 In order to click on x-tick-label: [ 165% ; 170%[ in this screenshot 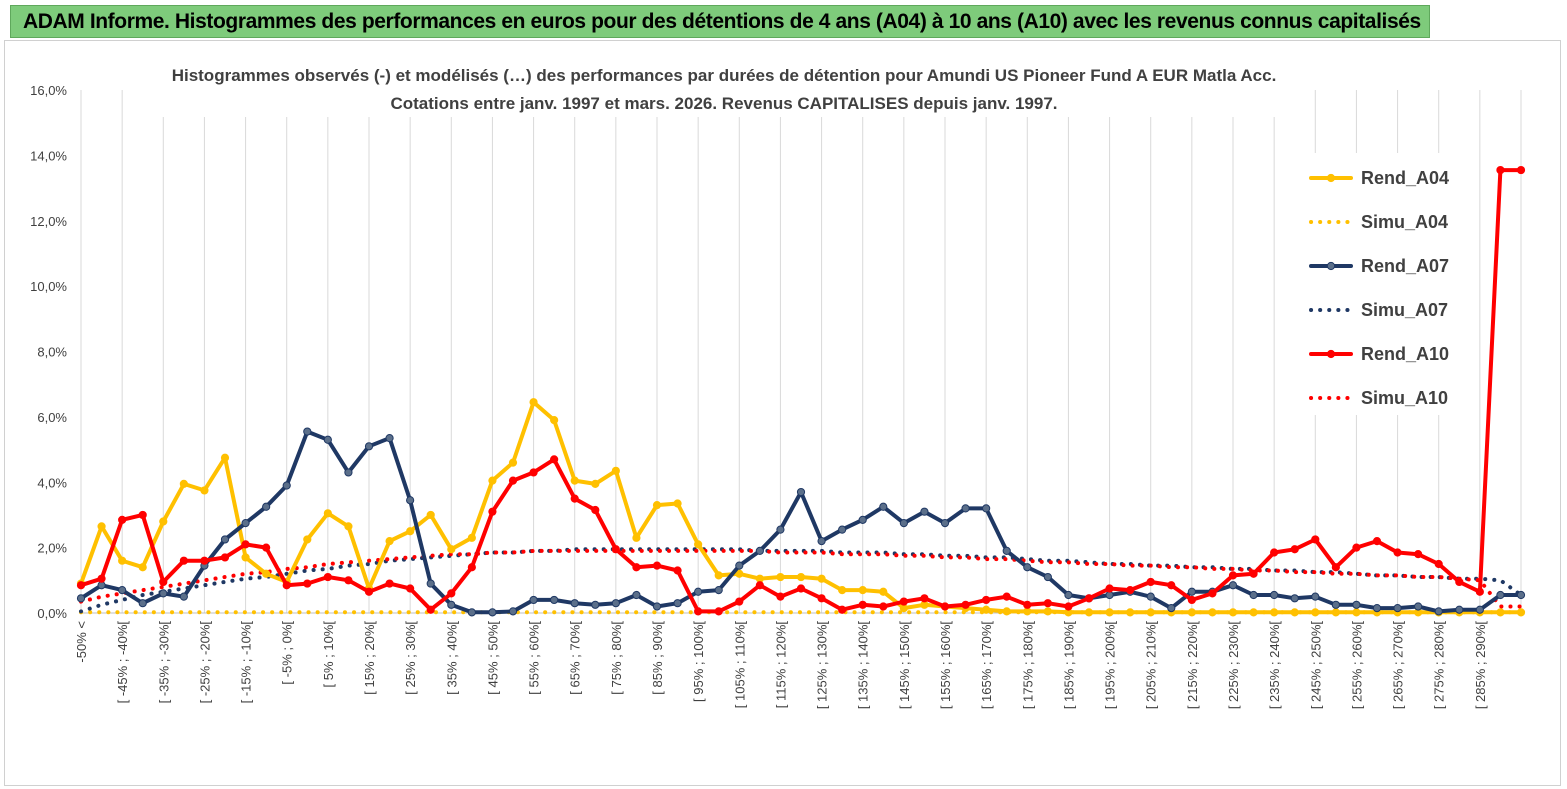, I will do `click(986, 665)`.